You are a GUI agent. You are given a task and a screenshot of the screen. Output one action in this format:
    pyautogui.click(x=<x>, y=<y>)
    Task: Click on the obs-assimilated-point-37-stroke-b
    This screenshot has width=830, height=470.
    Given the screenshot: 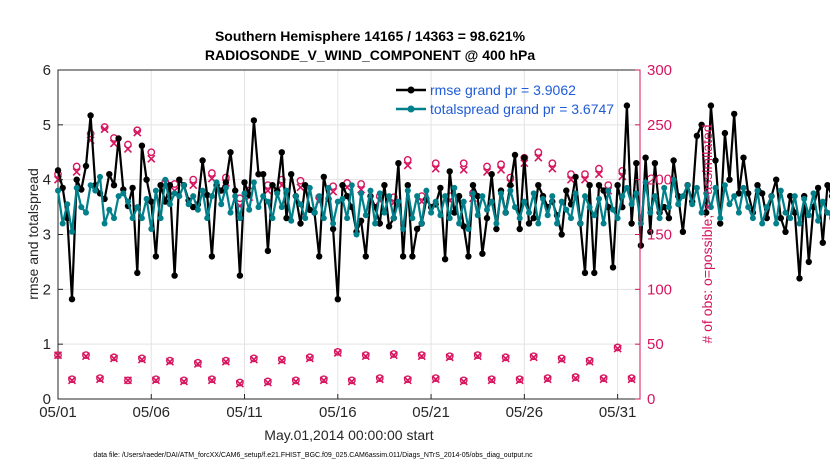 What is the action you would take?
    pyautogui.click(x=575, y=378)
    